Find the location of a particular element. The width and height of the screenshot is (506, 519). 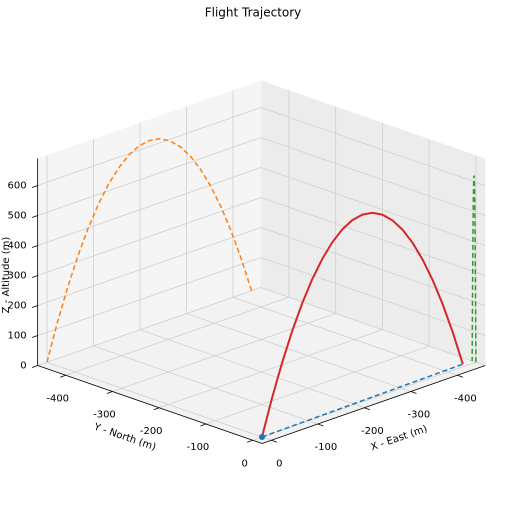

y-tick-label: -300 is located at coordinates (104, 415).